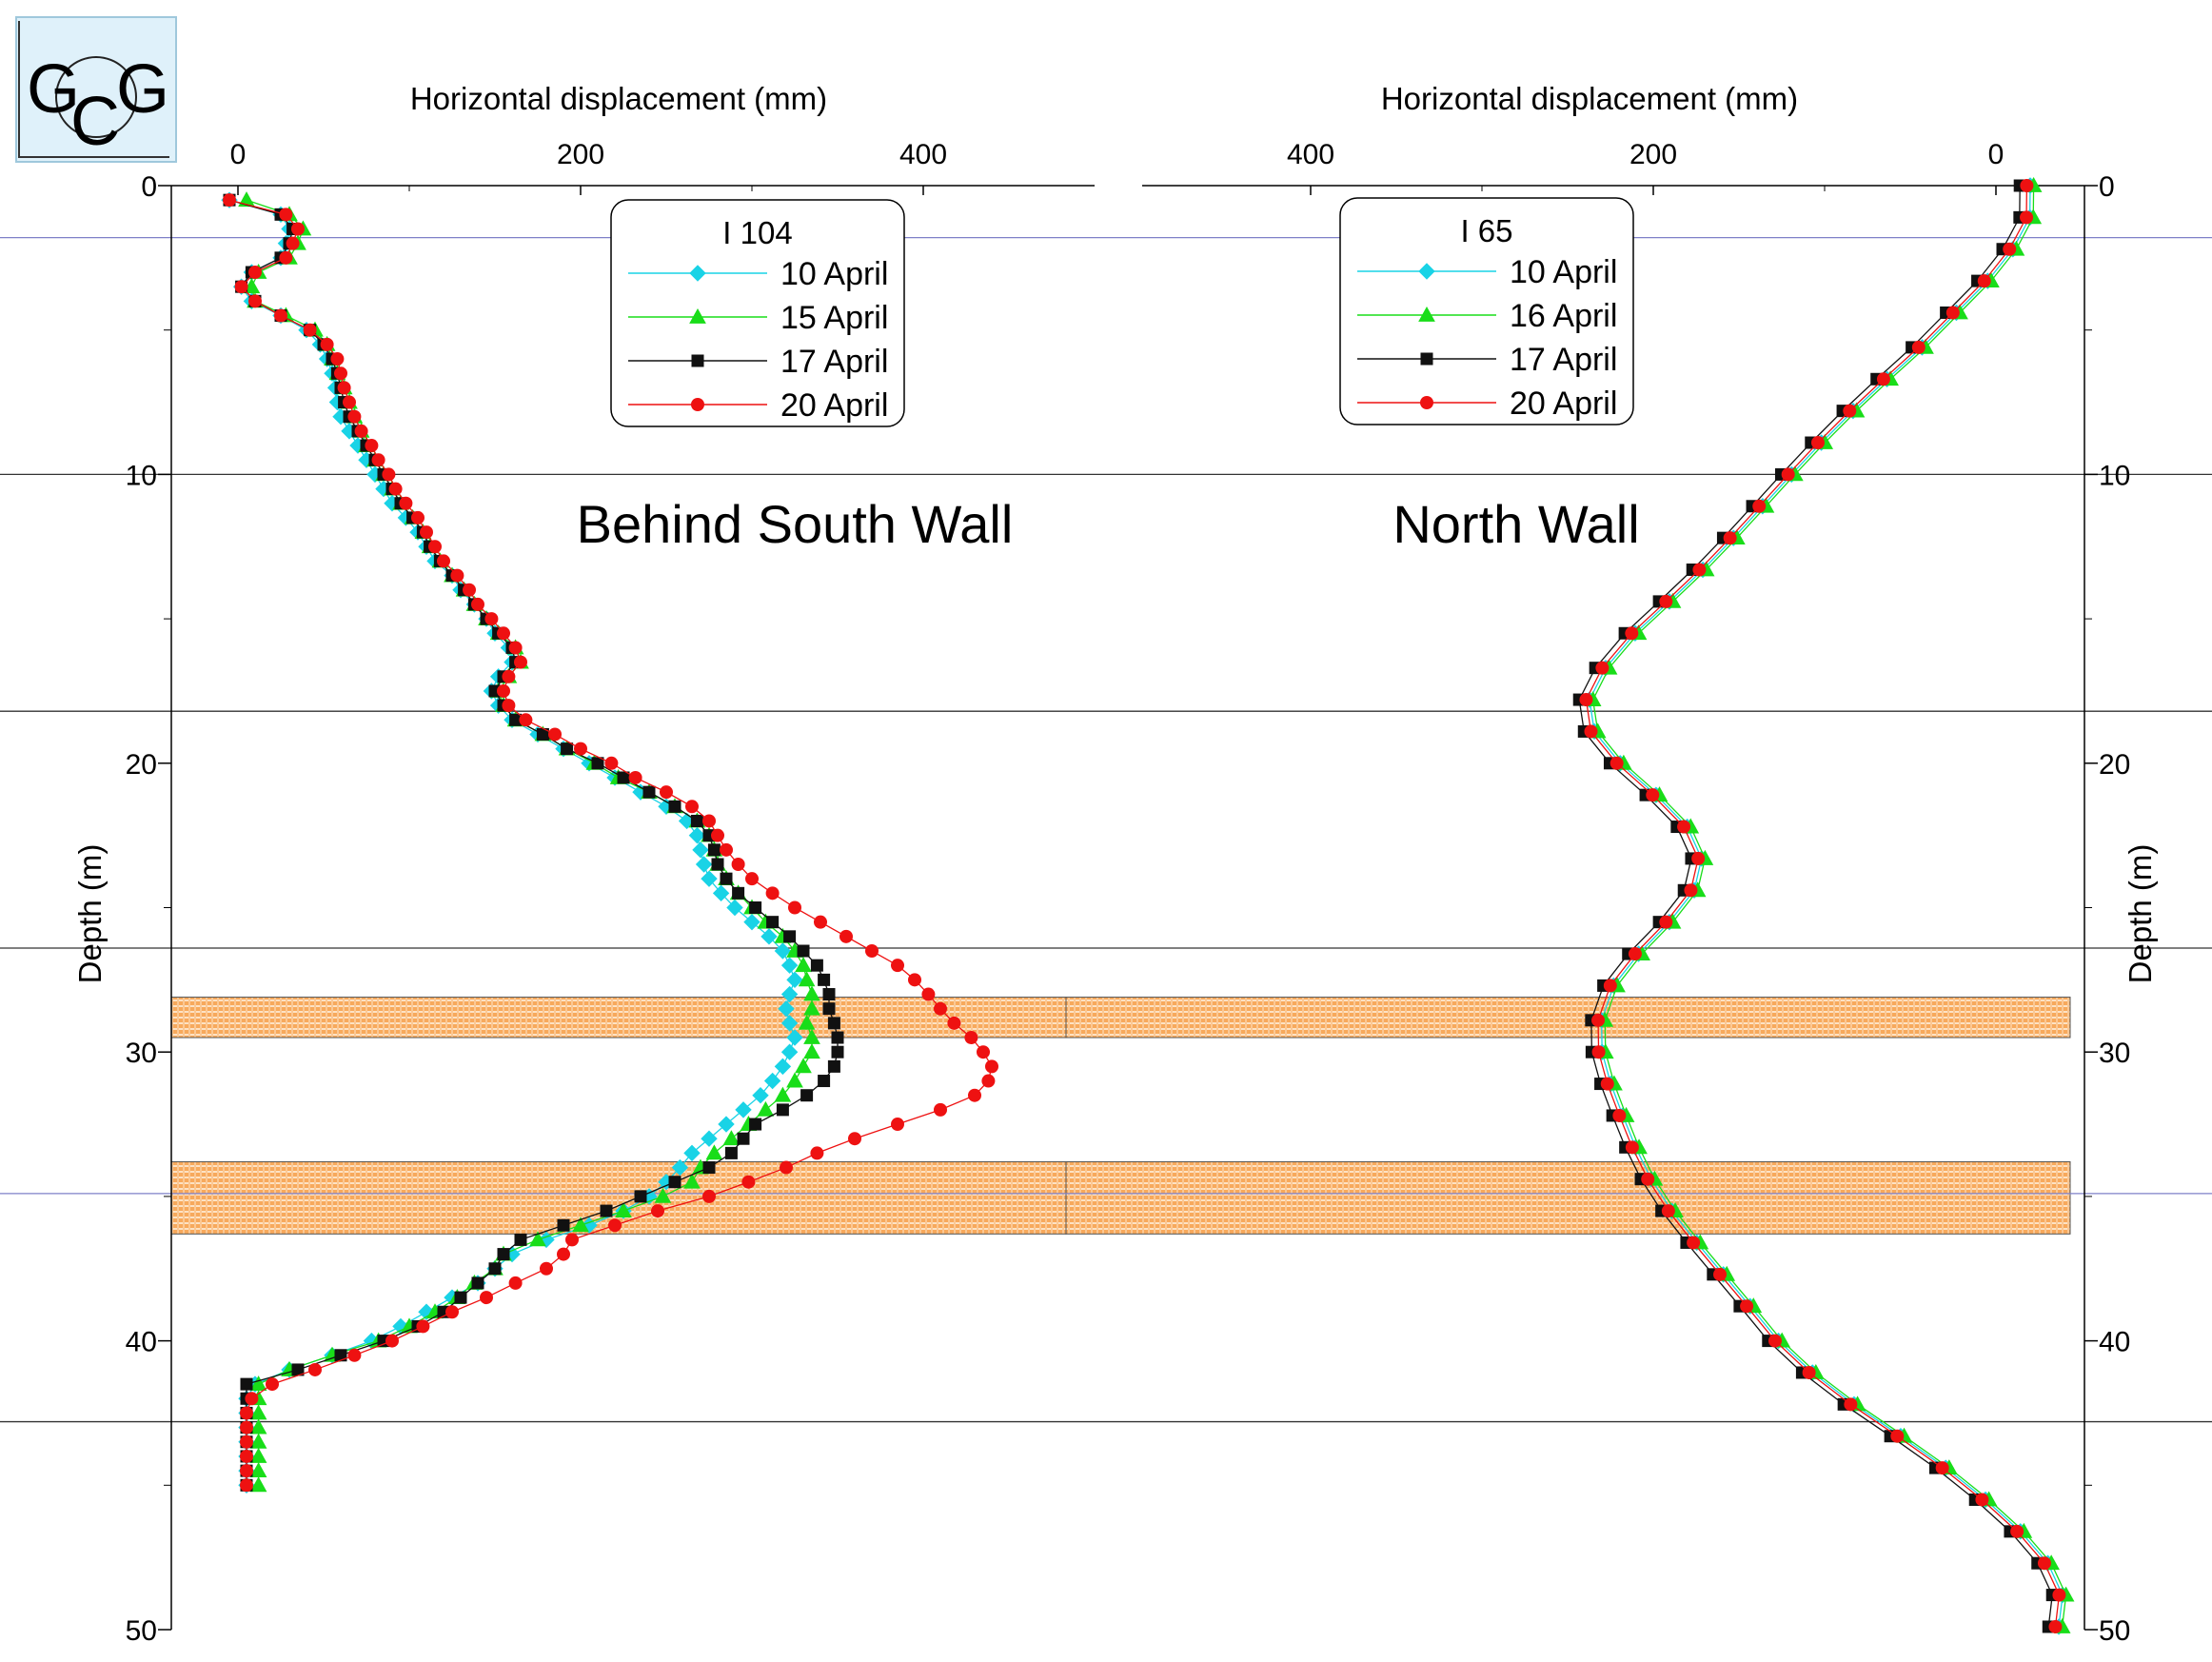 This screenshot has height=1662, width=2212. I want to click on south-y-ticks: 0 10 20 30 40 50, so click(148, 909).